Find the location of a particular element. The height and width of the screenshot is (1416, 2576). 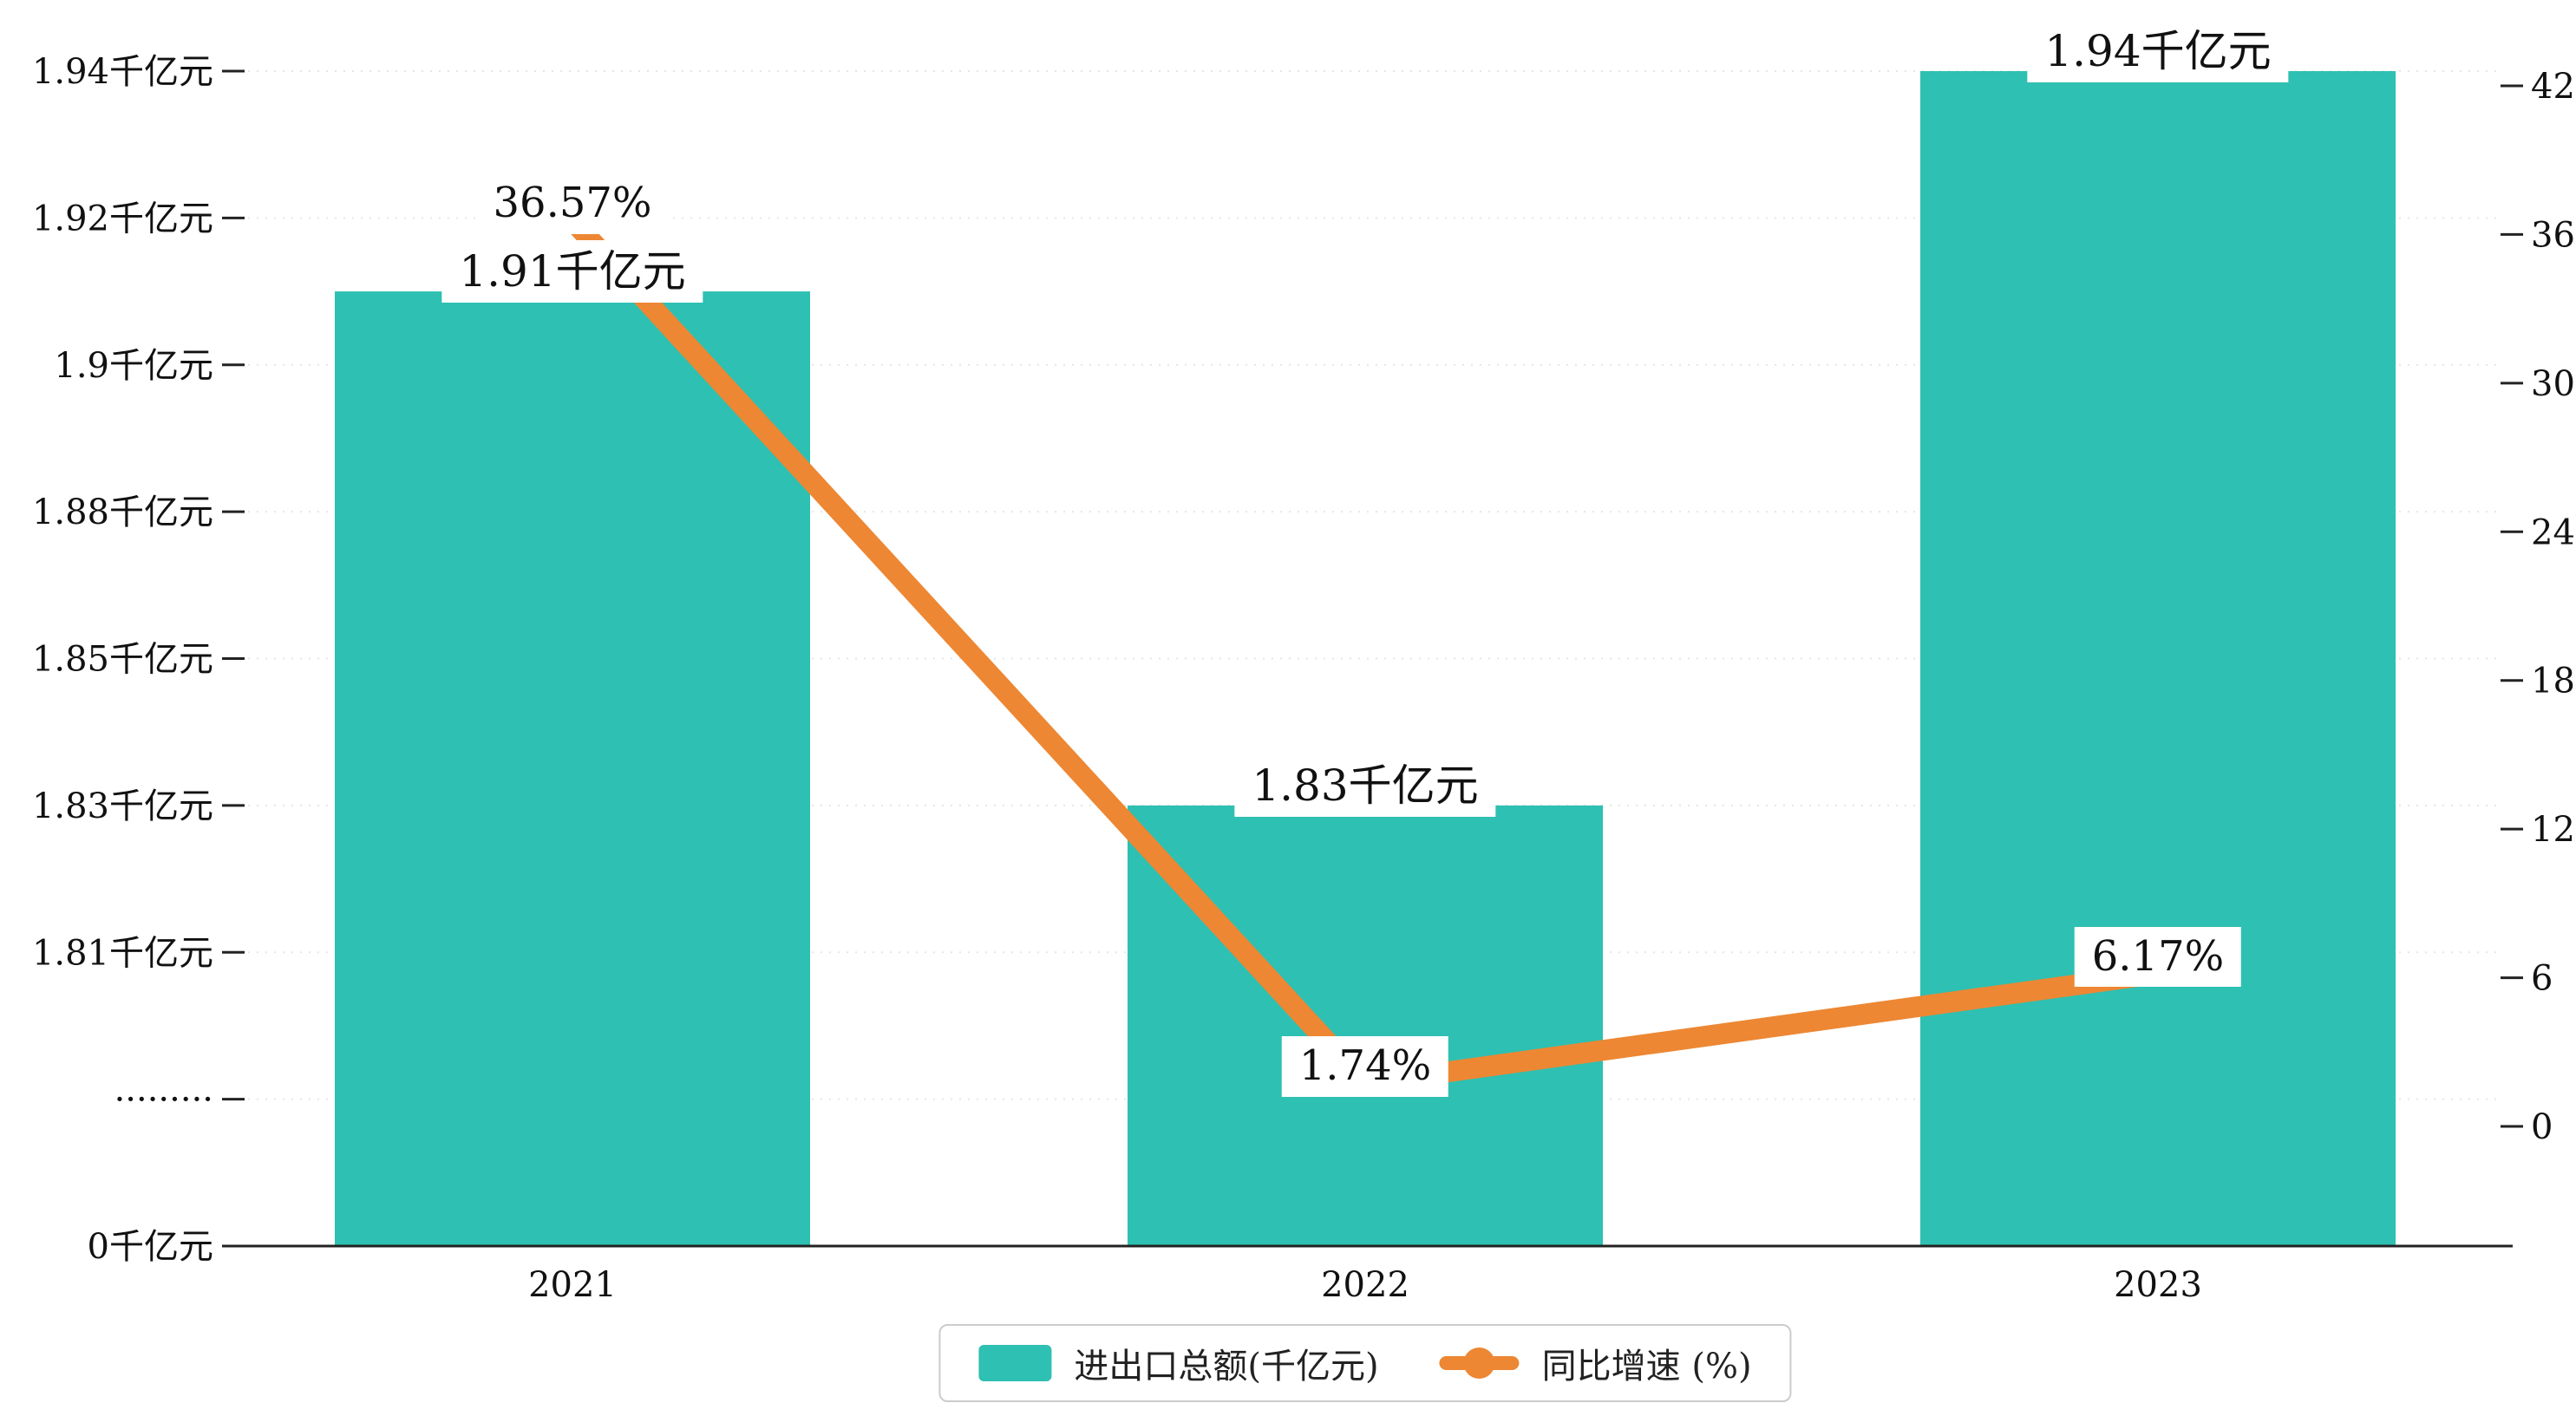

y-axis-left-tick-label: 1.88千亿元 is located at coordinates (122, 513).